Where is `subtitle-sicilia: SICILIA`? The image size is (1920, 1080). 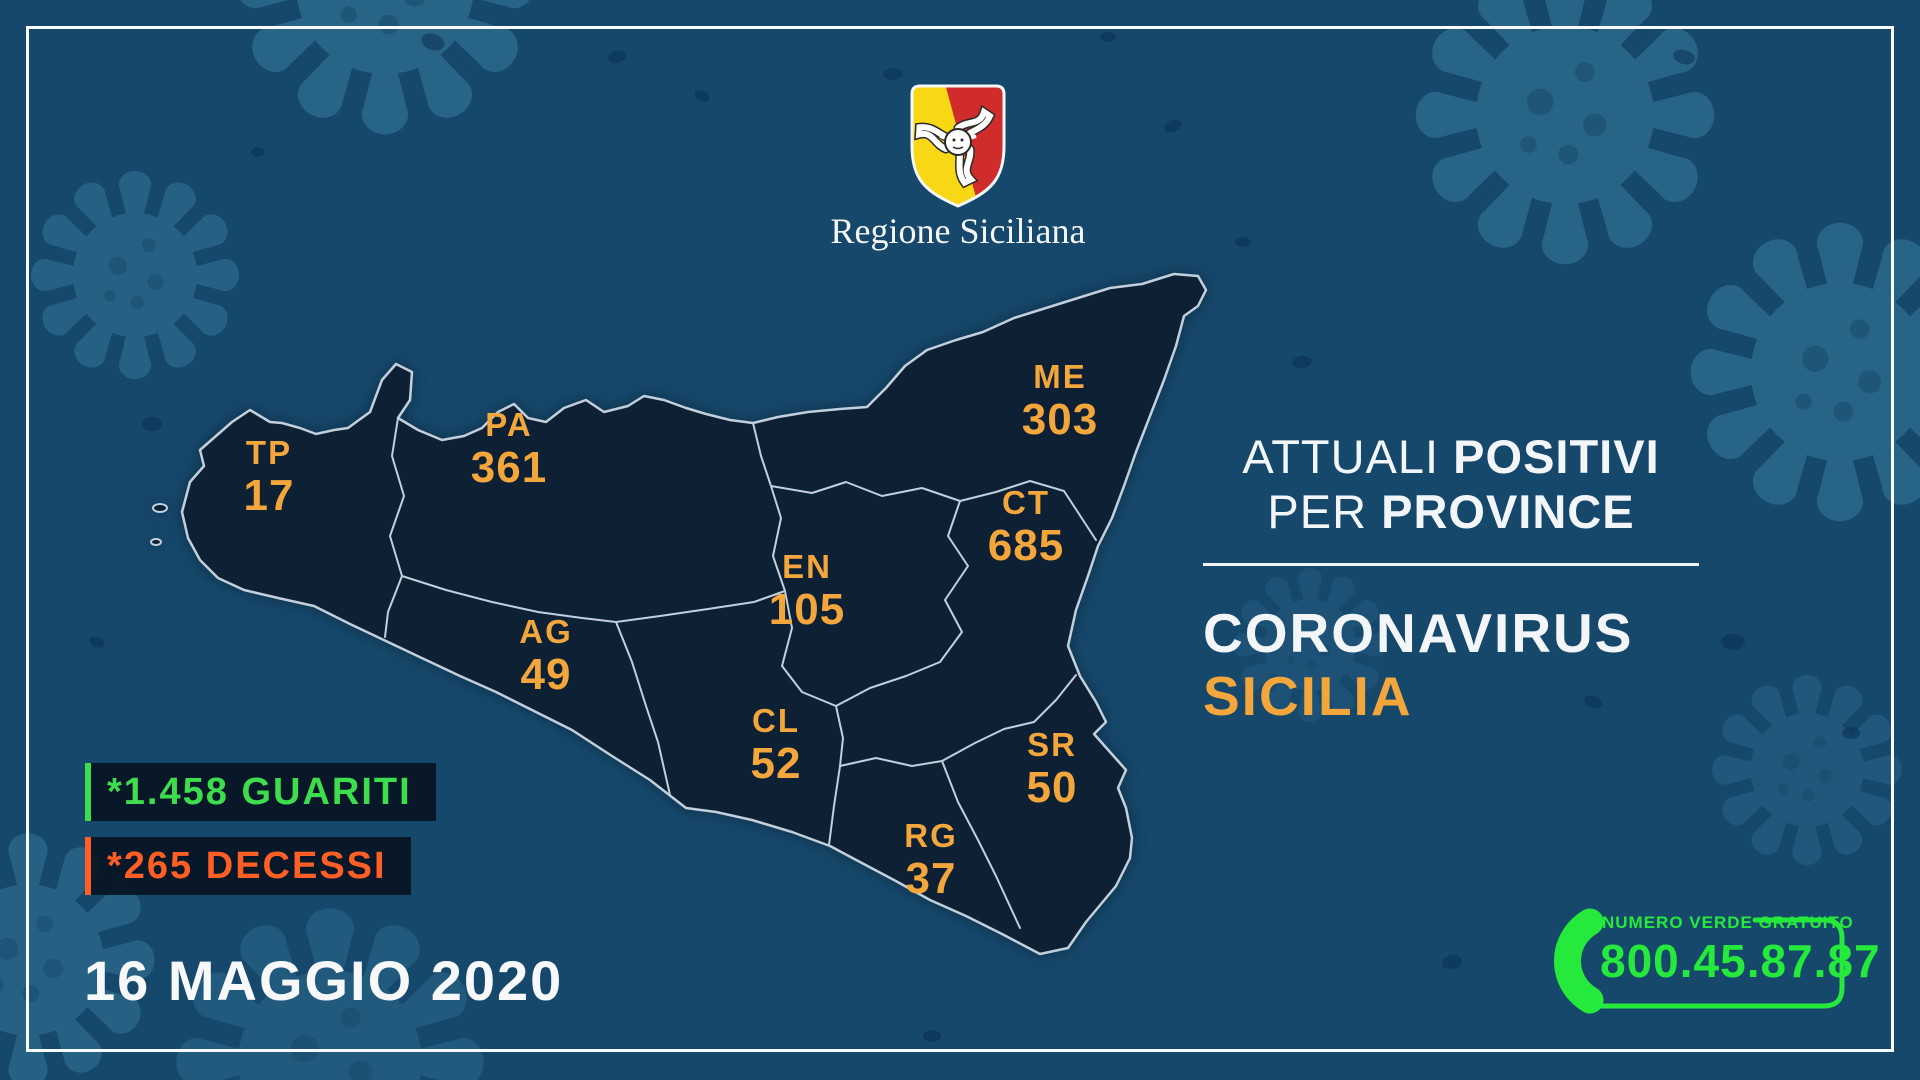 subtitle-sicilia: SICILIA is located at coordinates (1308, 695).